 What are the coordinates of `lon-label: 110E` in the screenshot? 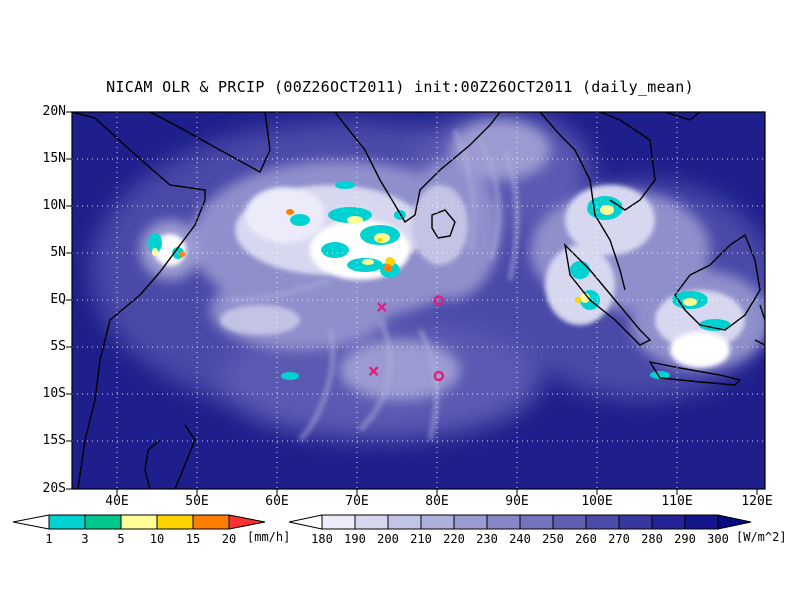 It's located at (677, 501).